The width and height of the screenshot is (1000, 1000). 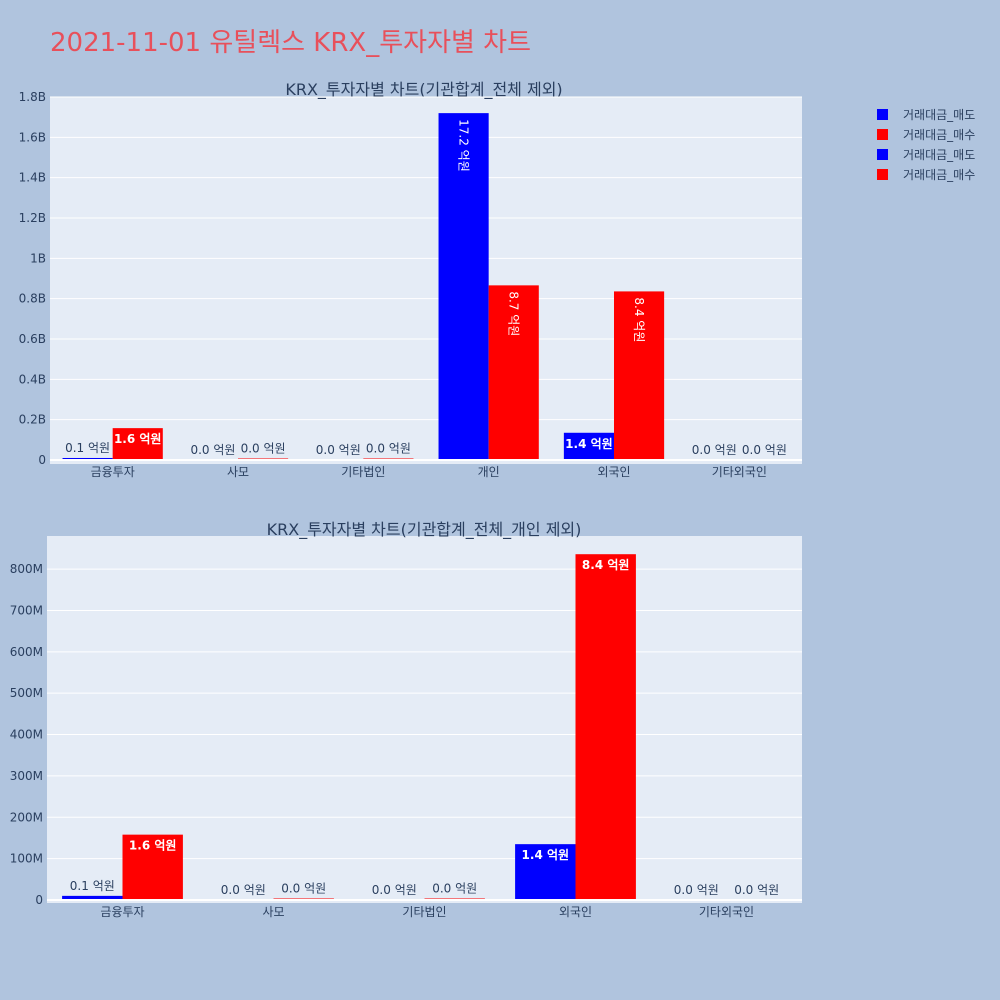 What do you see at coordinates (26, 735) in the screenshot?
I see `y-tick-label: 400M` at bounding box center [26, 735].